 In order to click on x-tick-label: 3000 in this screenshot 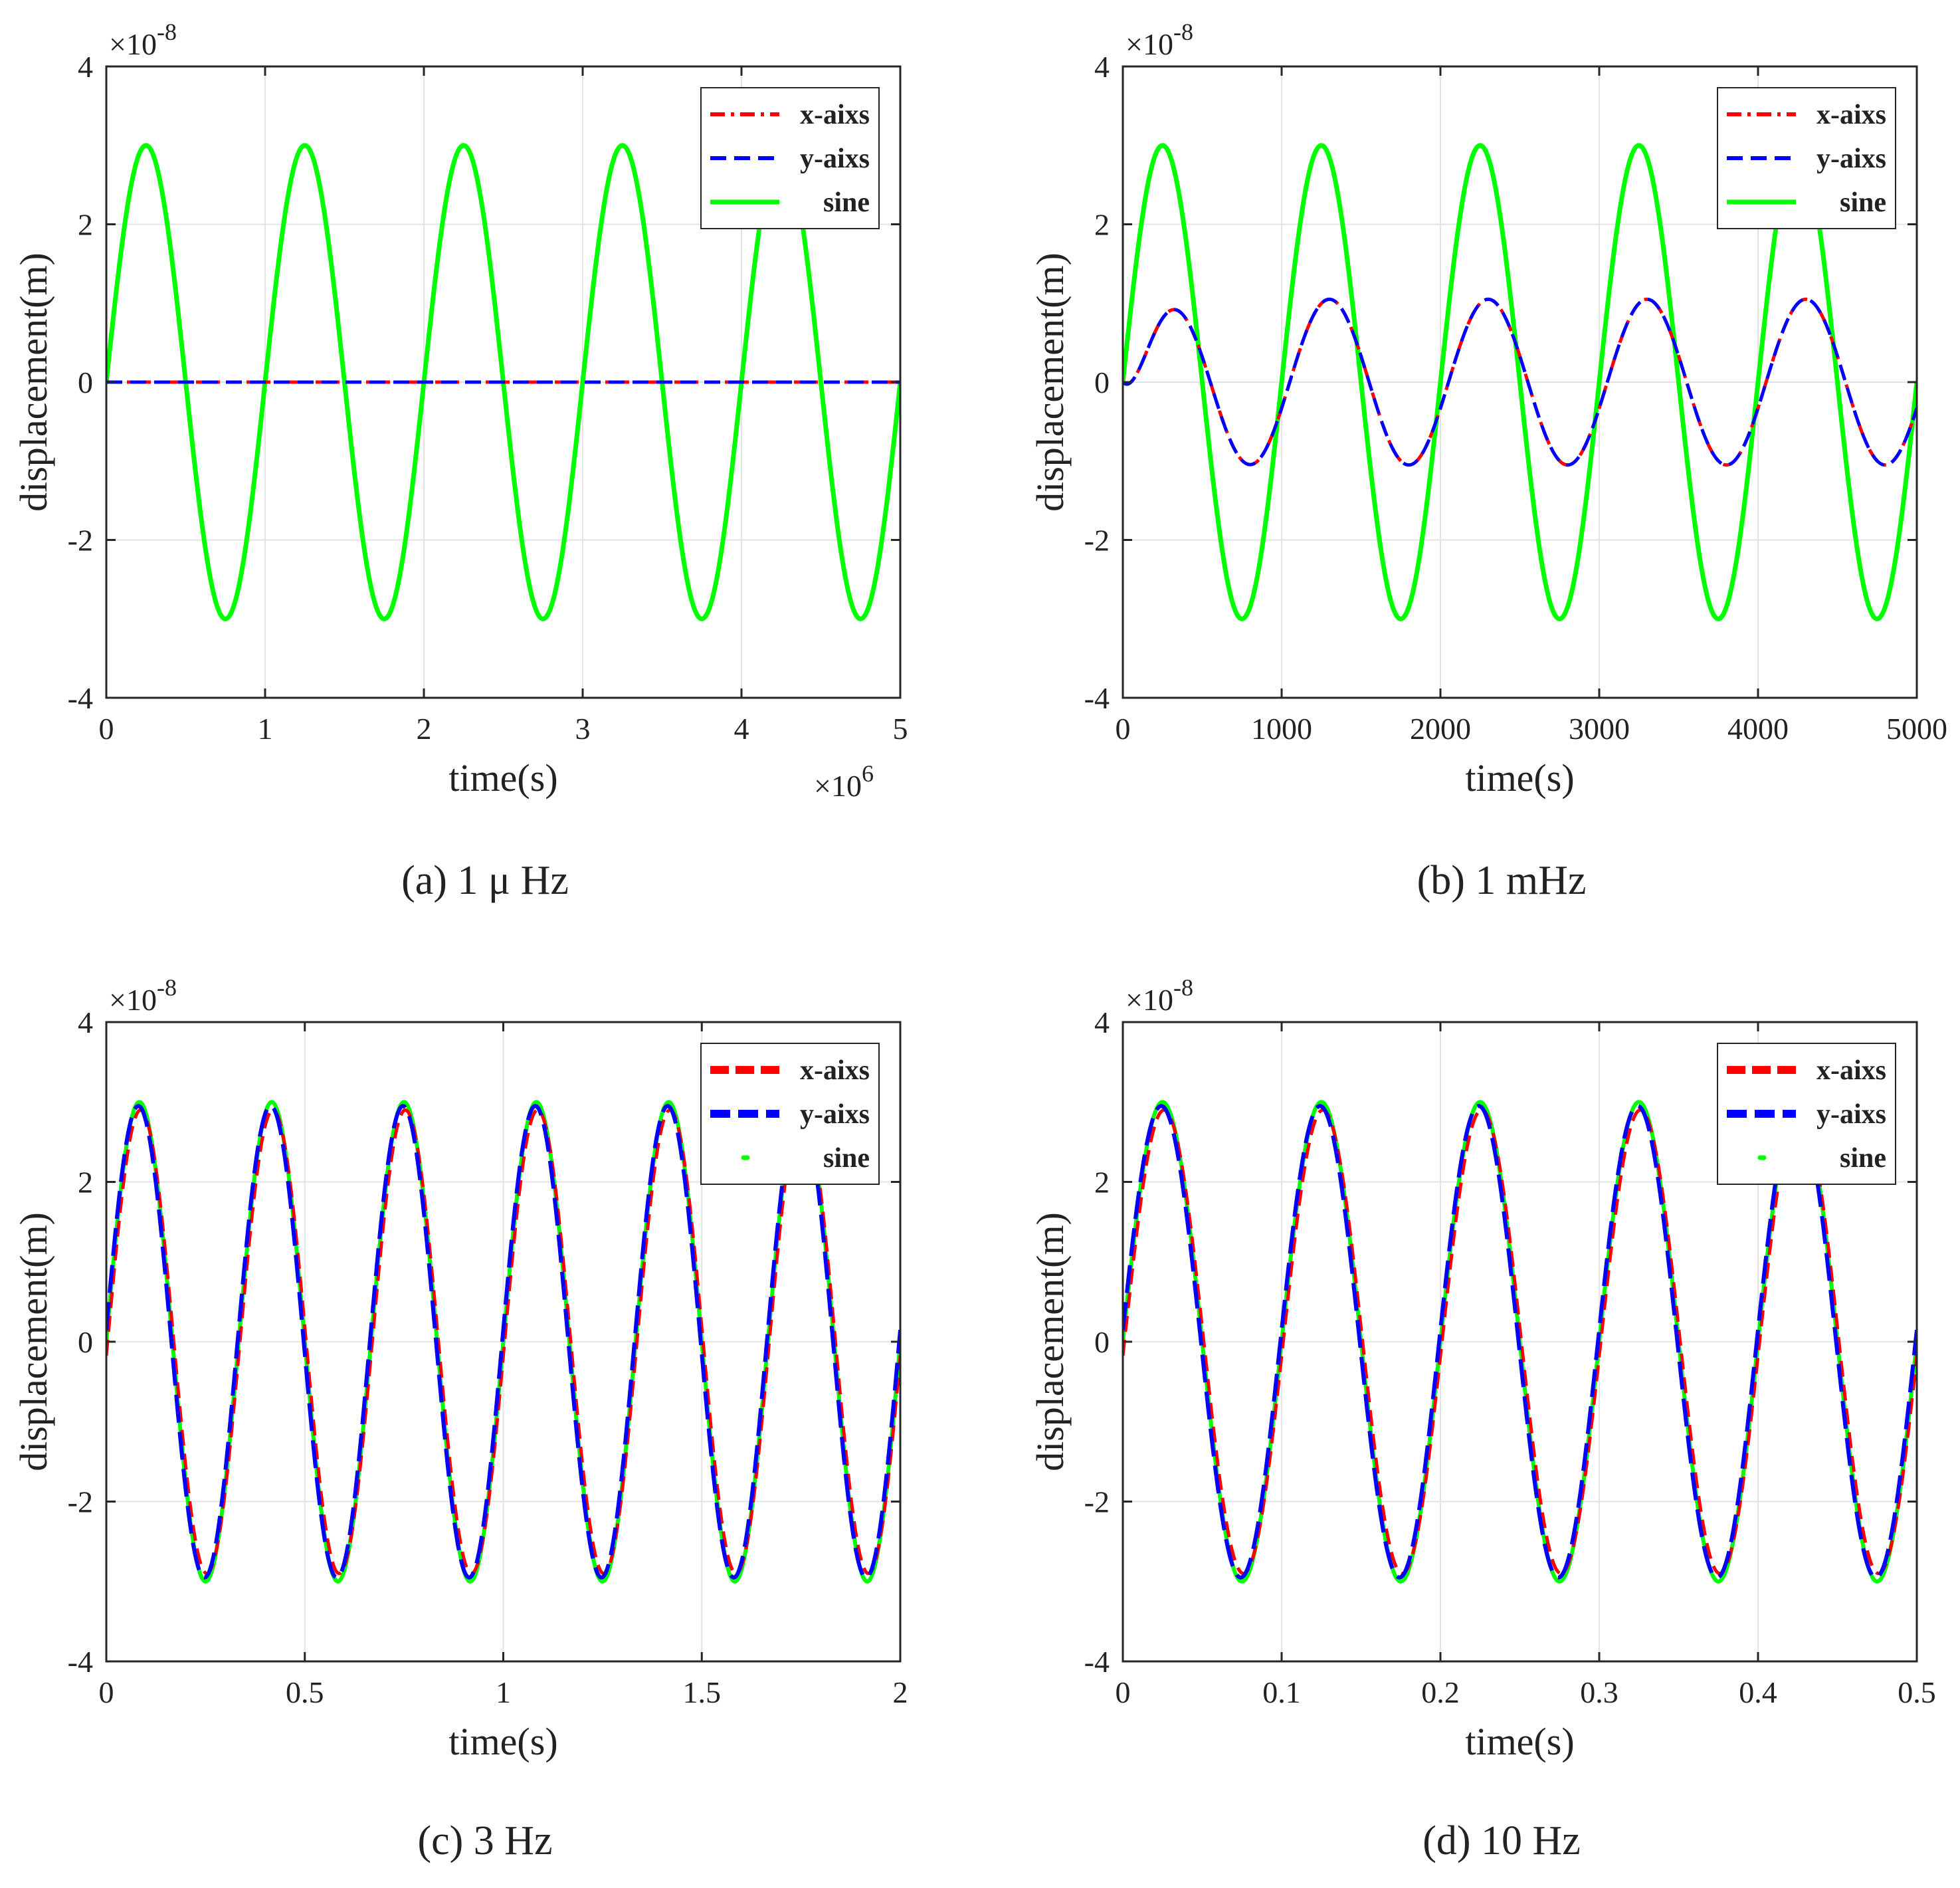, I will do `click(1599, 729)`.